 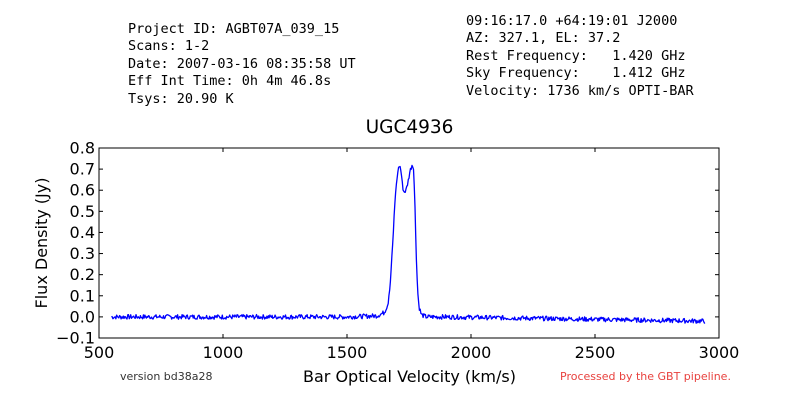 What do you see at coordinates (223, 352) in the screenshot?
I see `x-tick-label: 1000` at bounding box center [223, 352].